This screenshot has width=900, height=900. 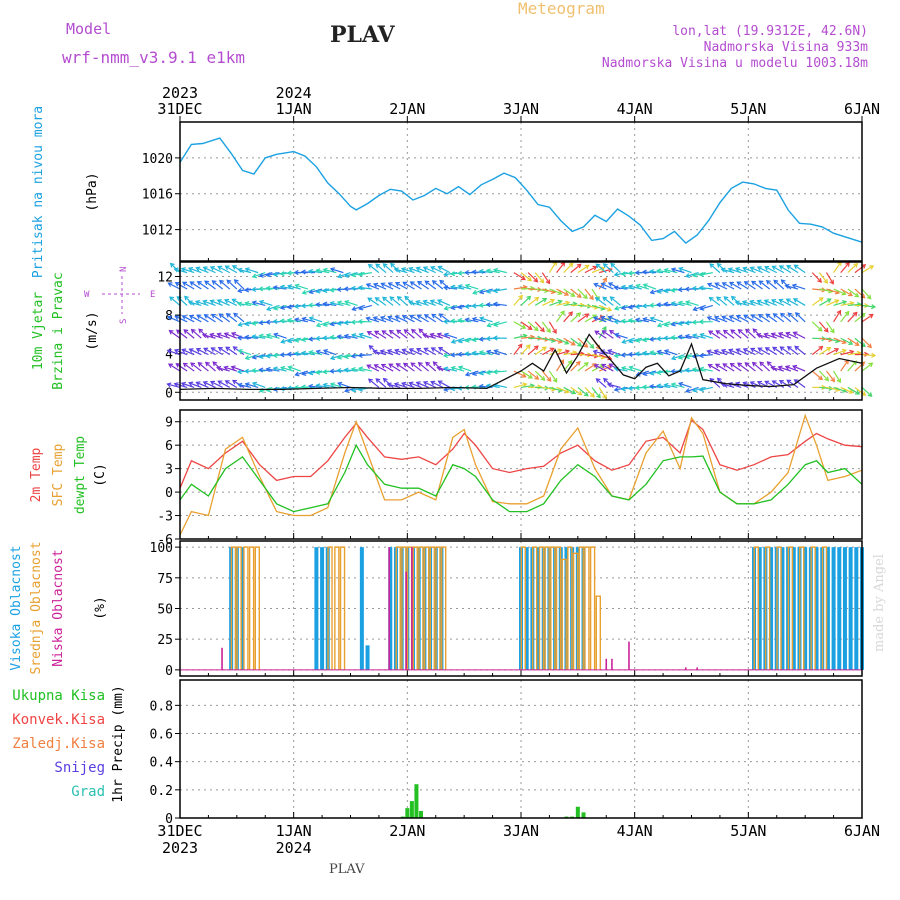 What do you see at coordinates (157, 195) in the screenshot?
I see `y-tick-label: 1016` at bounding box center [157, 195].